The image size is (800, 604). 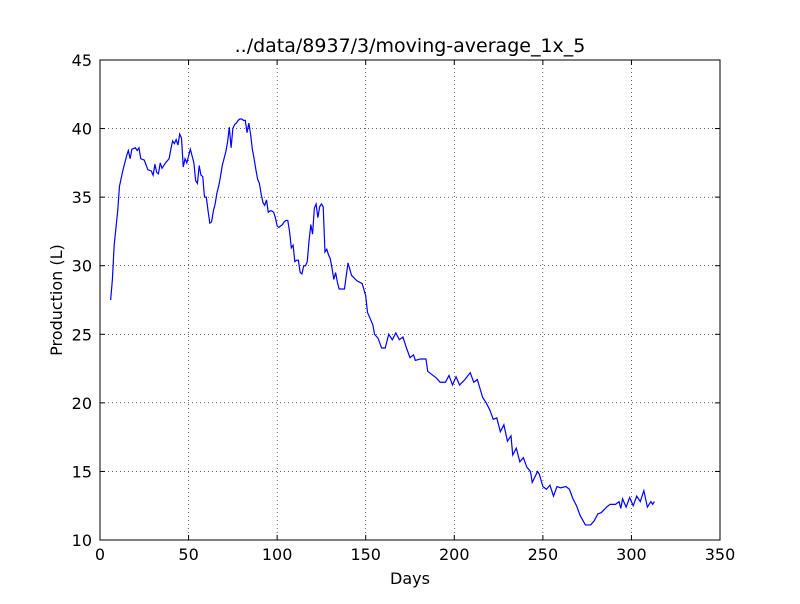 What do you see at coordinates (631, 554) in the screenshot?
I see `x-tick-label: 300` at bounding box center [631, 554].